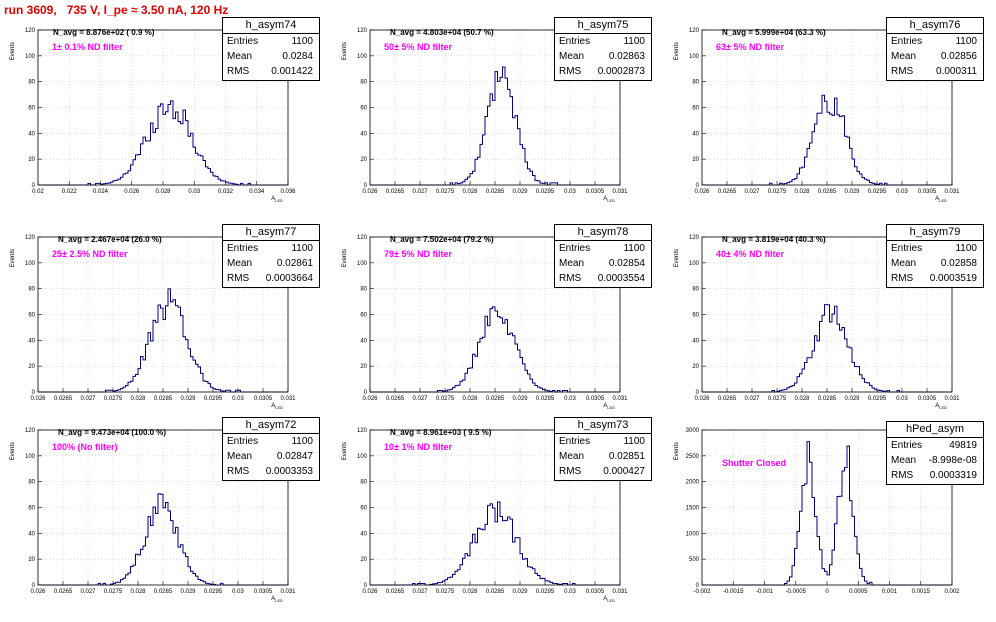  What do you see at coordinates (603, 26) in the screenshot?
I see `histogram-name: h_asym75` at bounding box center [603, 26].